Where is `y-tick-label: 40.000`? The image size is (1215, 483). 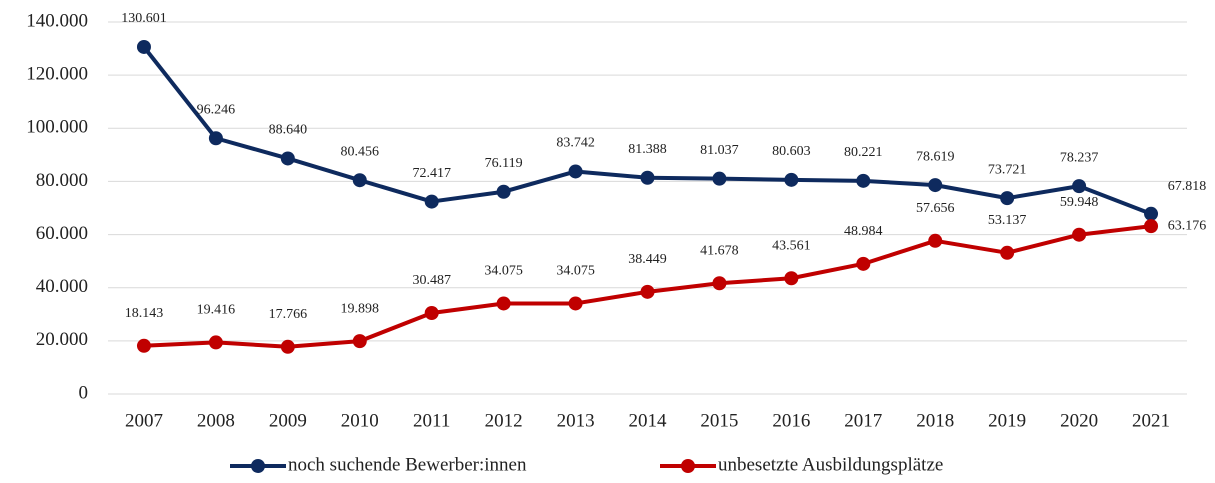 y-tick-label: 40.000 is located at coordinates (62, 286).